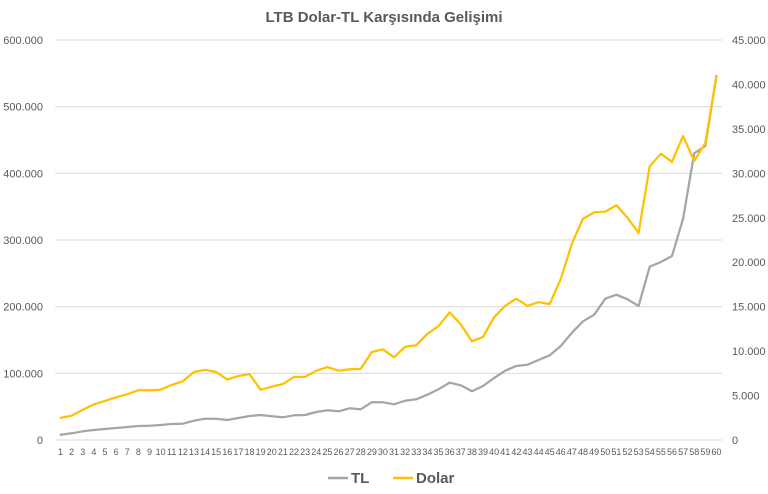 The height and width of the screenshot is (494, 768). I want to click on x-tick-label: 51, so click(616, 452).